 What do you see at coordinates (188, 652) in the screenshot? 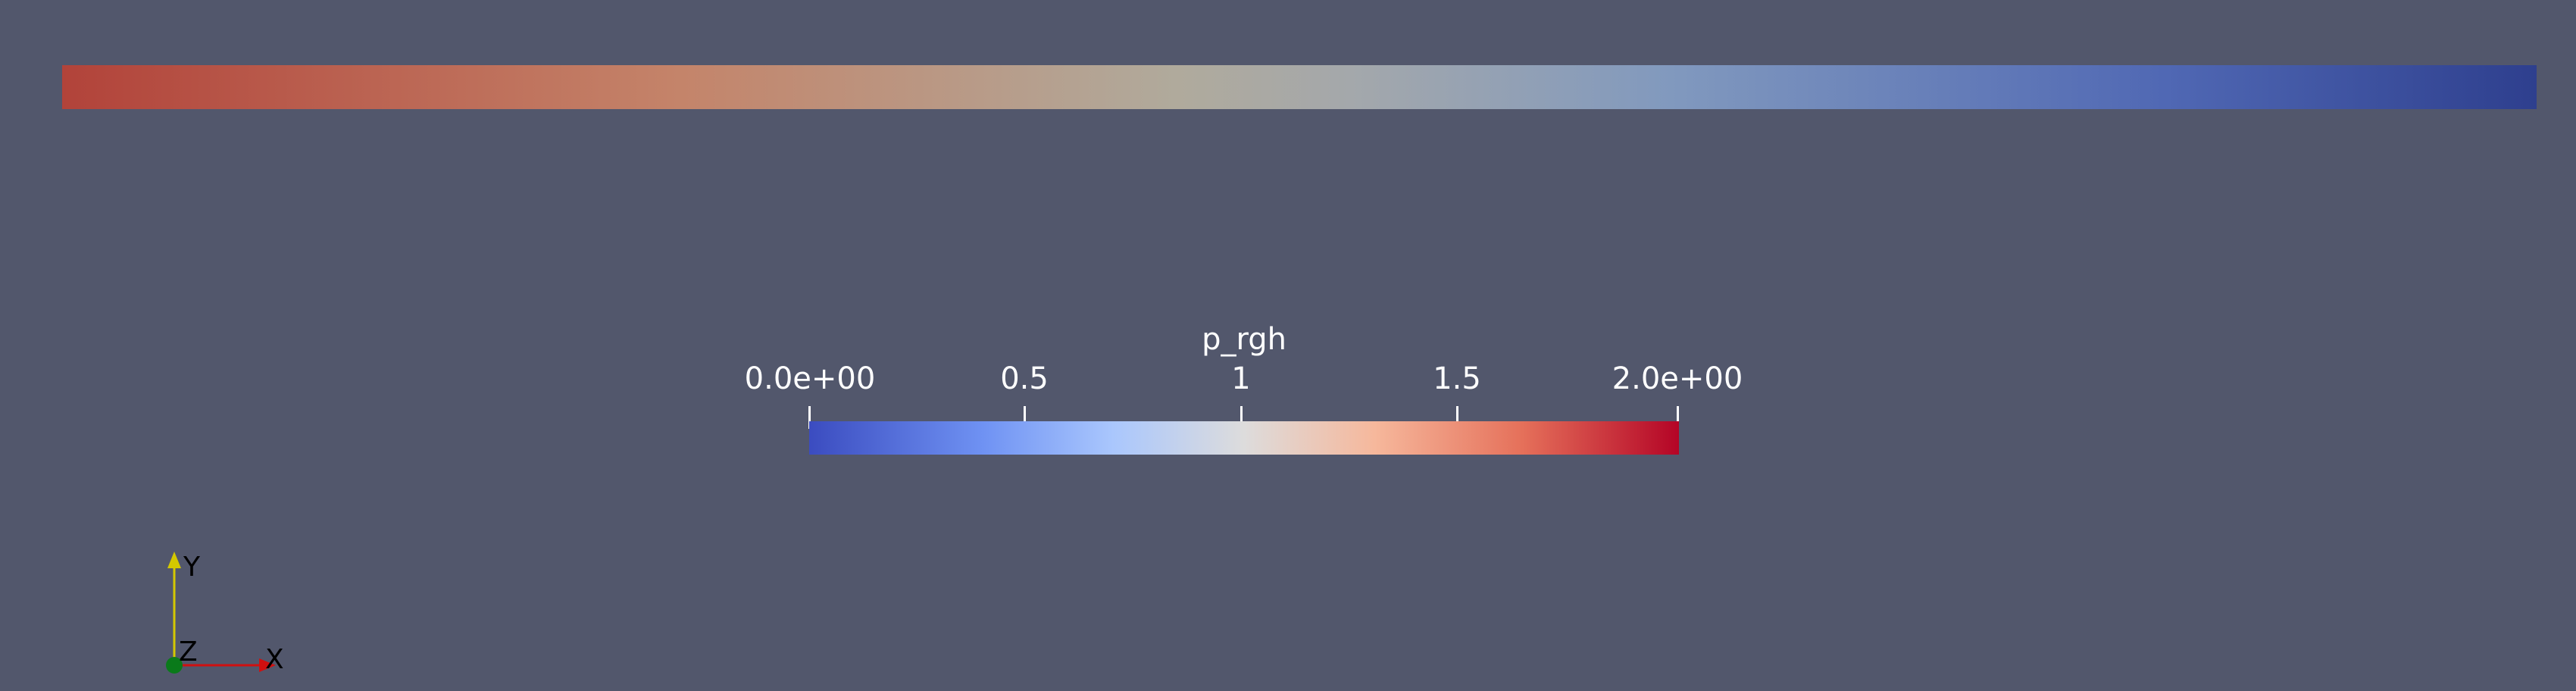
I see `z-axis-label: Z` at bounding box center [188, 652].